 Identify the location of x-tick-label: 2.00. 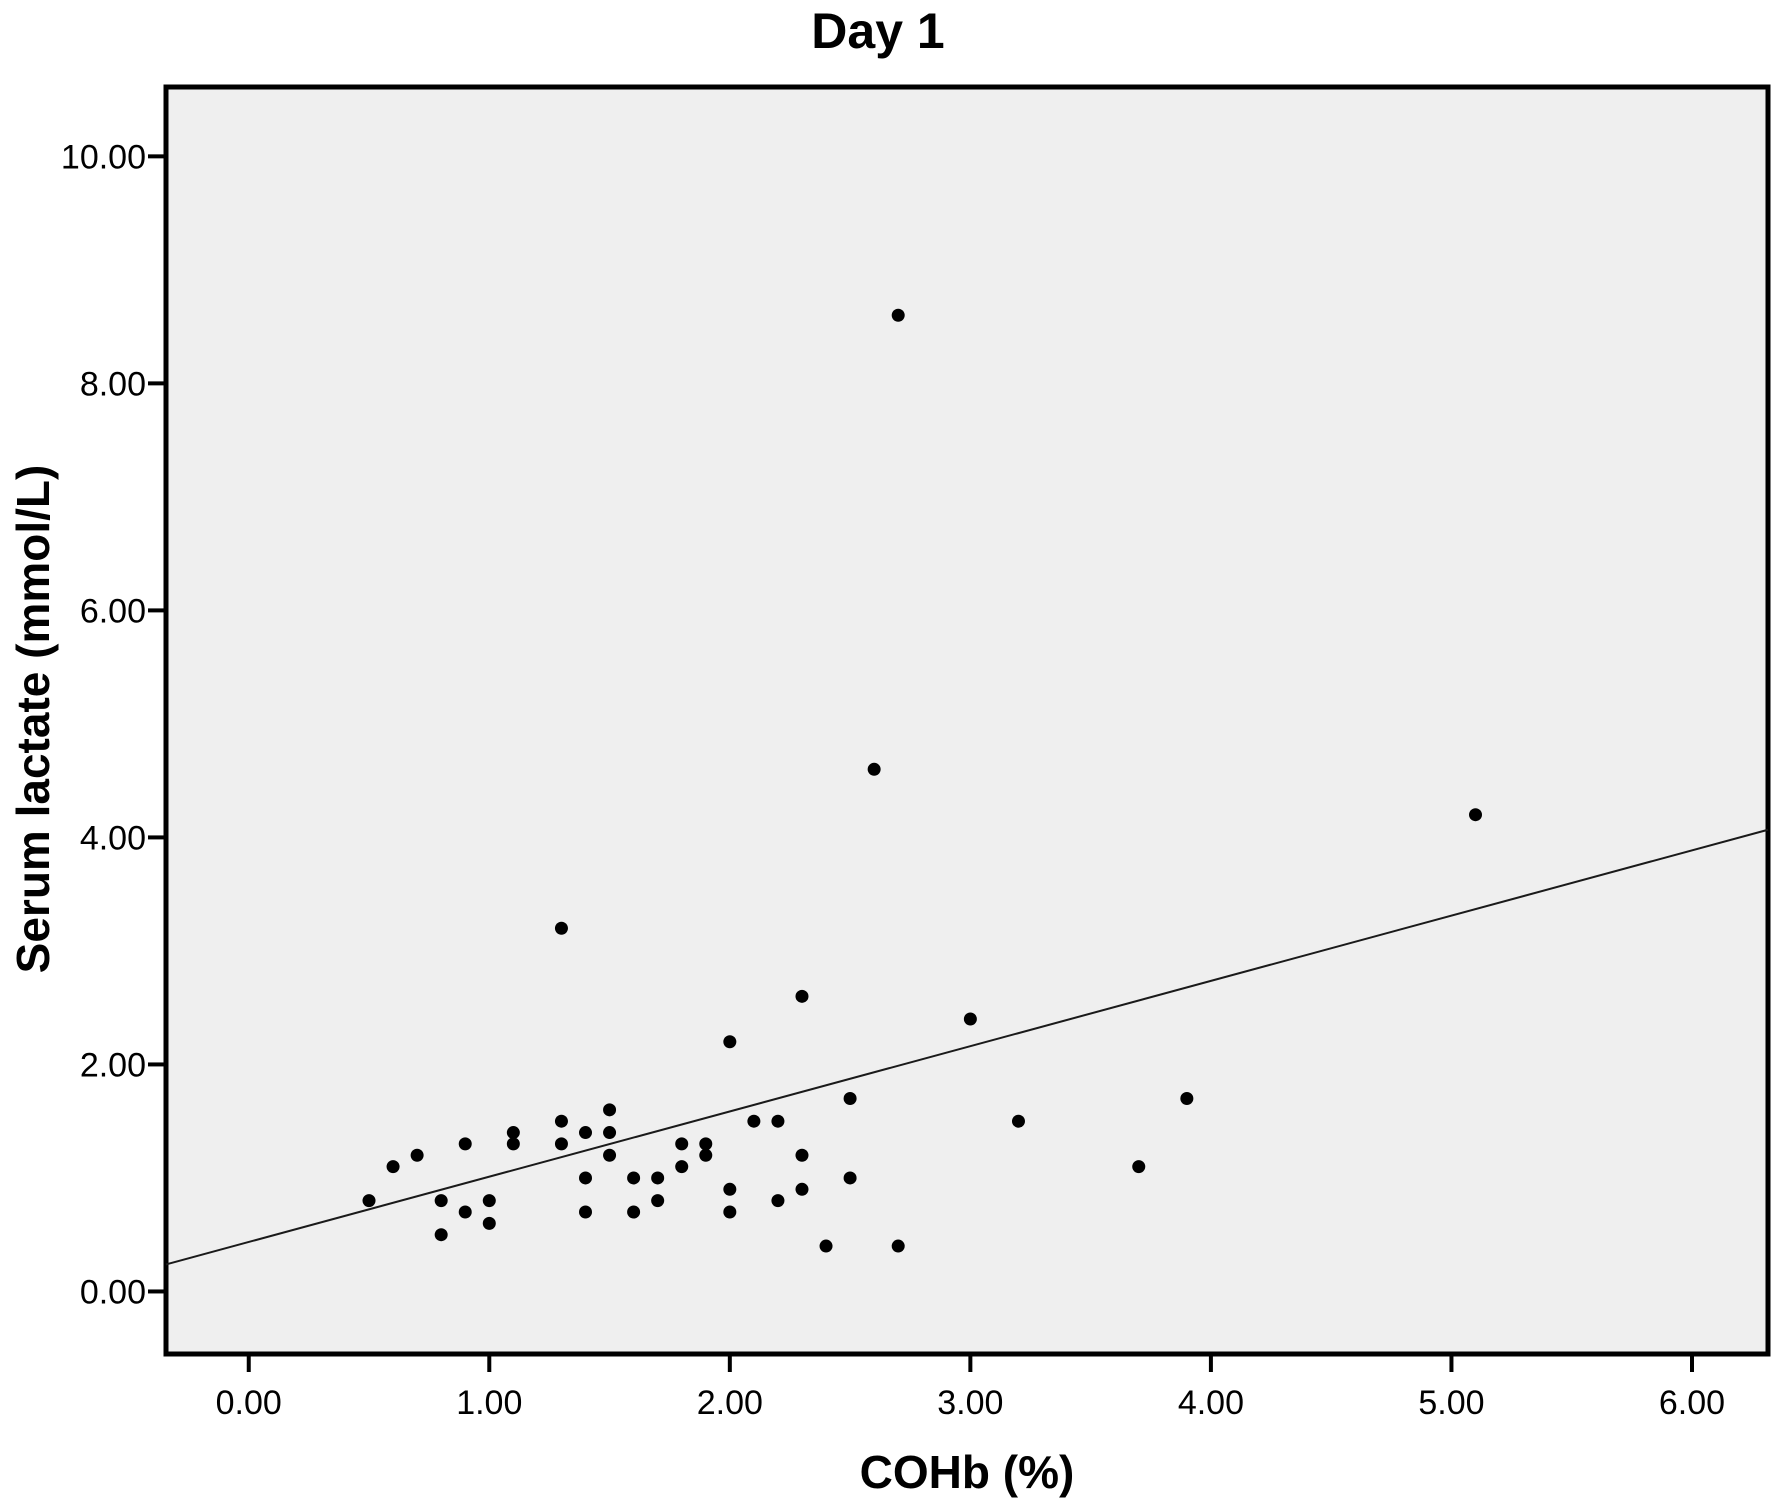
(730, 1403).